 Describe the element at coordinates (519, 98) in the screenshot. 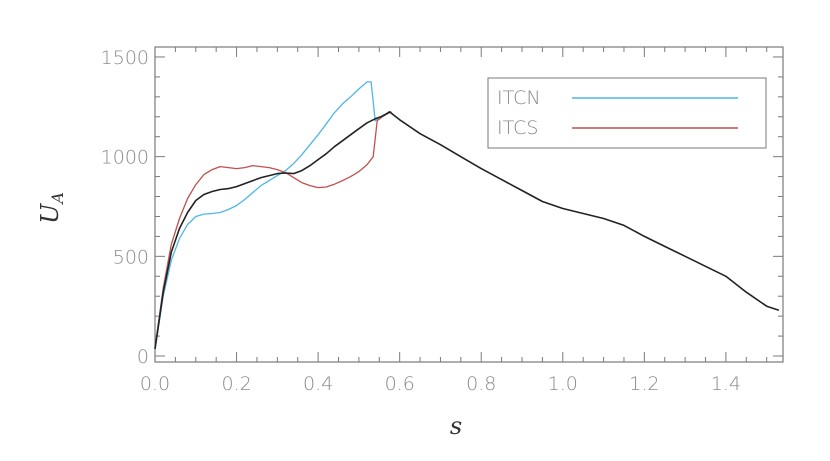

I see `legend-label-itcn: ITCN` at that location.